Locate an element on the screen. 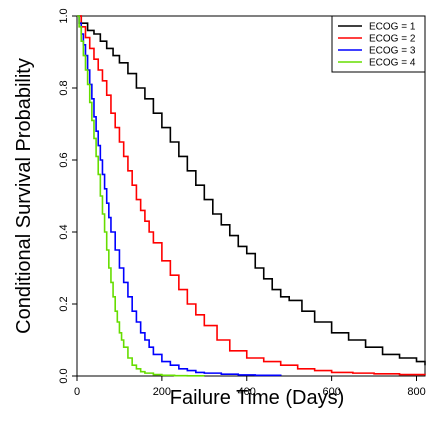  x-tick-label: 0 is located at coordinates (77, 392).